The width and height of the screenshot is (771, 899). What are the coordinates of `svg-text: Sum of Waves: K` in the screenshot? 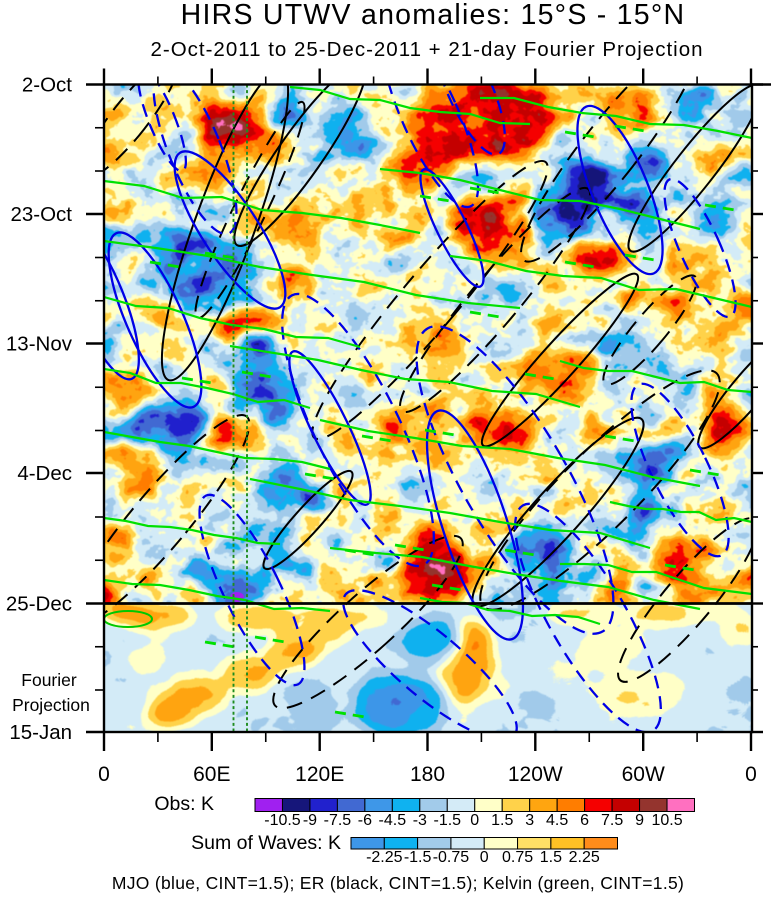 It's located at (266, 843).